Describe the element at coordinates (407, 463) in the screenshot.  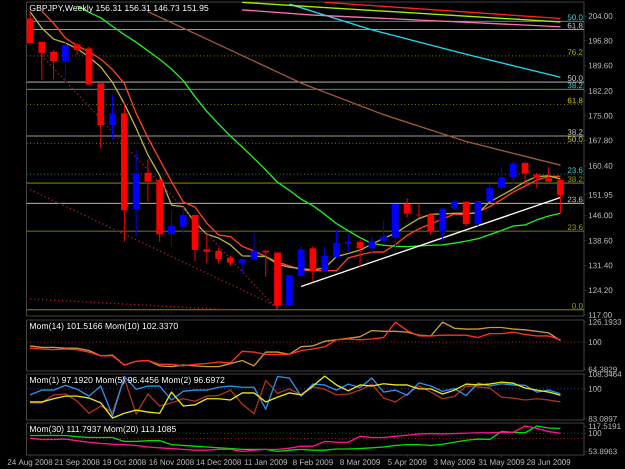
I see `x-tick-label: 5 Apr 2009` at that location.